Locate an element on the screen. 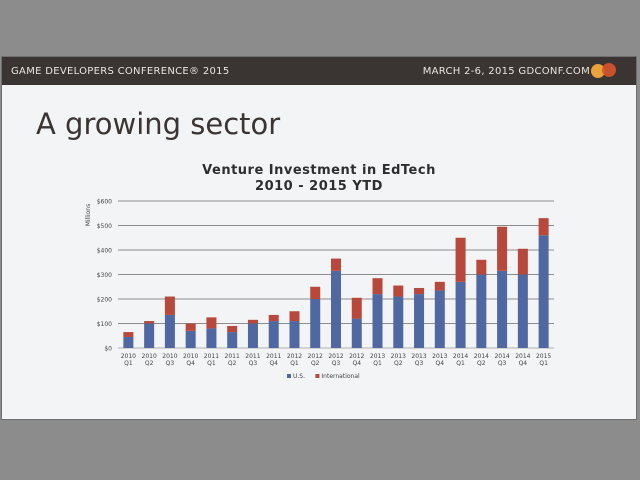 The width and height of the screenshot is (640, 480). y-tick-label: $600 is located at coordinates (104, 202).